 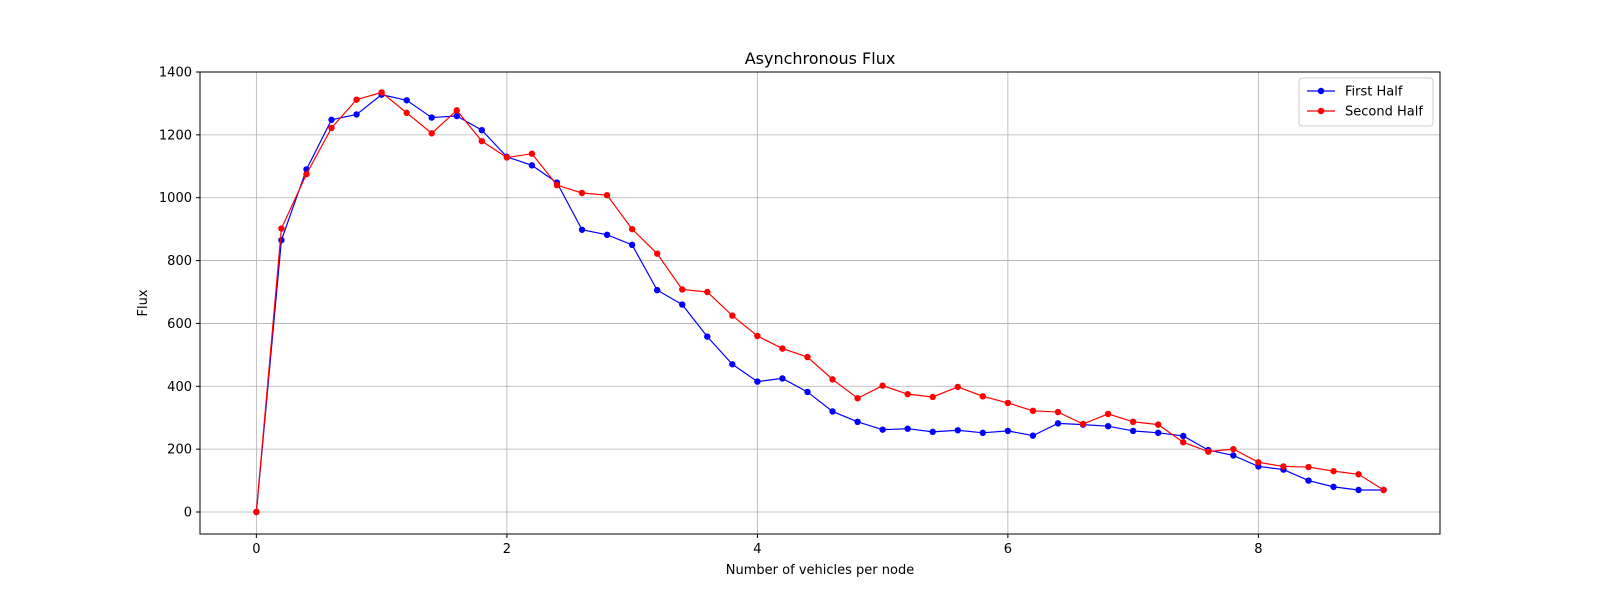 I want to click on legend-box, so click(x=1366, y=102).